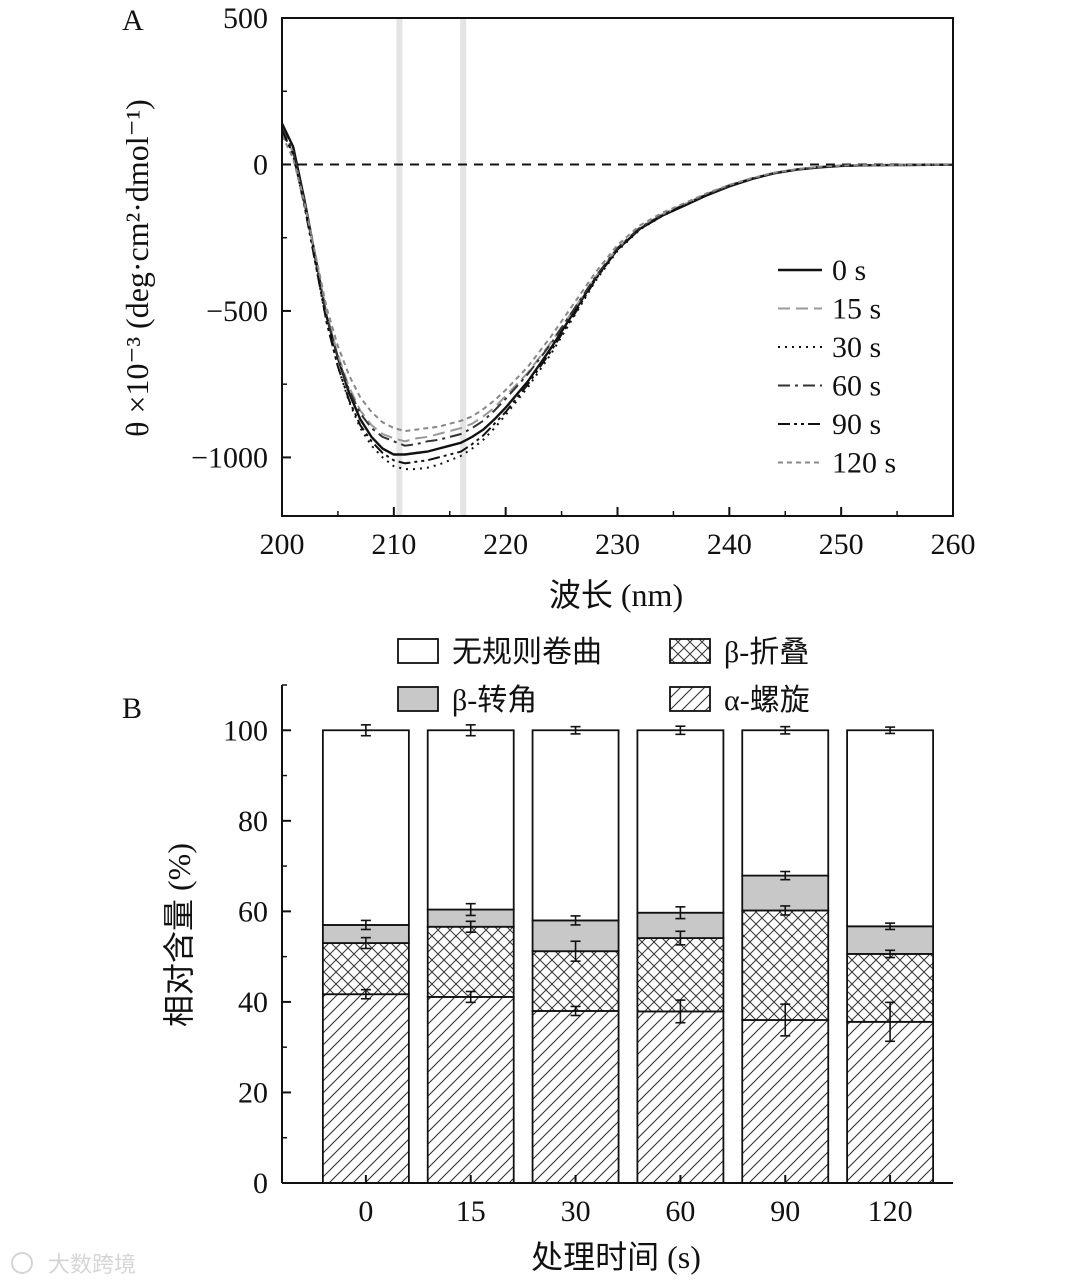 The width and height of the screenshot is (1080, 1283). Describe the element at coordinates (680, 1211) in the screenshot. I see `x-tick-label: 60` at that location.